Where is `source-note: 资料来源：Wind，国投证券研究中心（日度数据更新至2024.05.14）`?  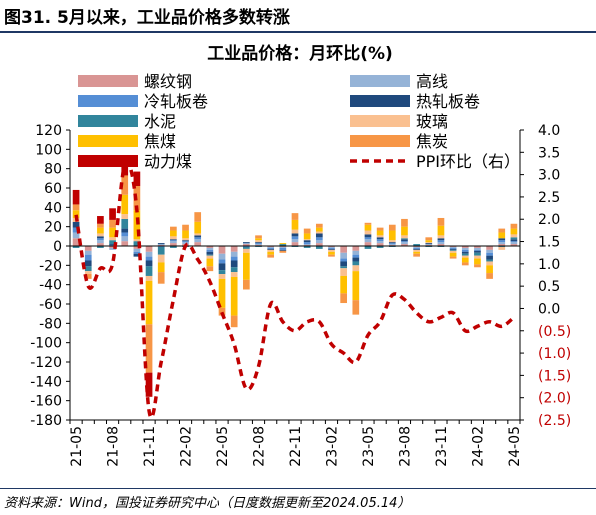 source-note: 资料来源：Wind，国投证券研究中心（日度数据更新至2024.05.14） is located at coordinates (207, 503).